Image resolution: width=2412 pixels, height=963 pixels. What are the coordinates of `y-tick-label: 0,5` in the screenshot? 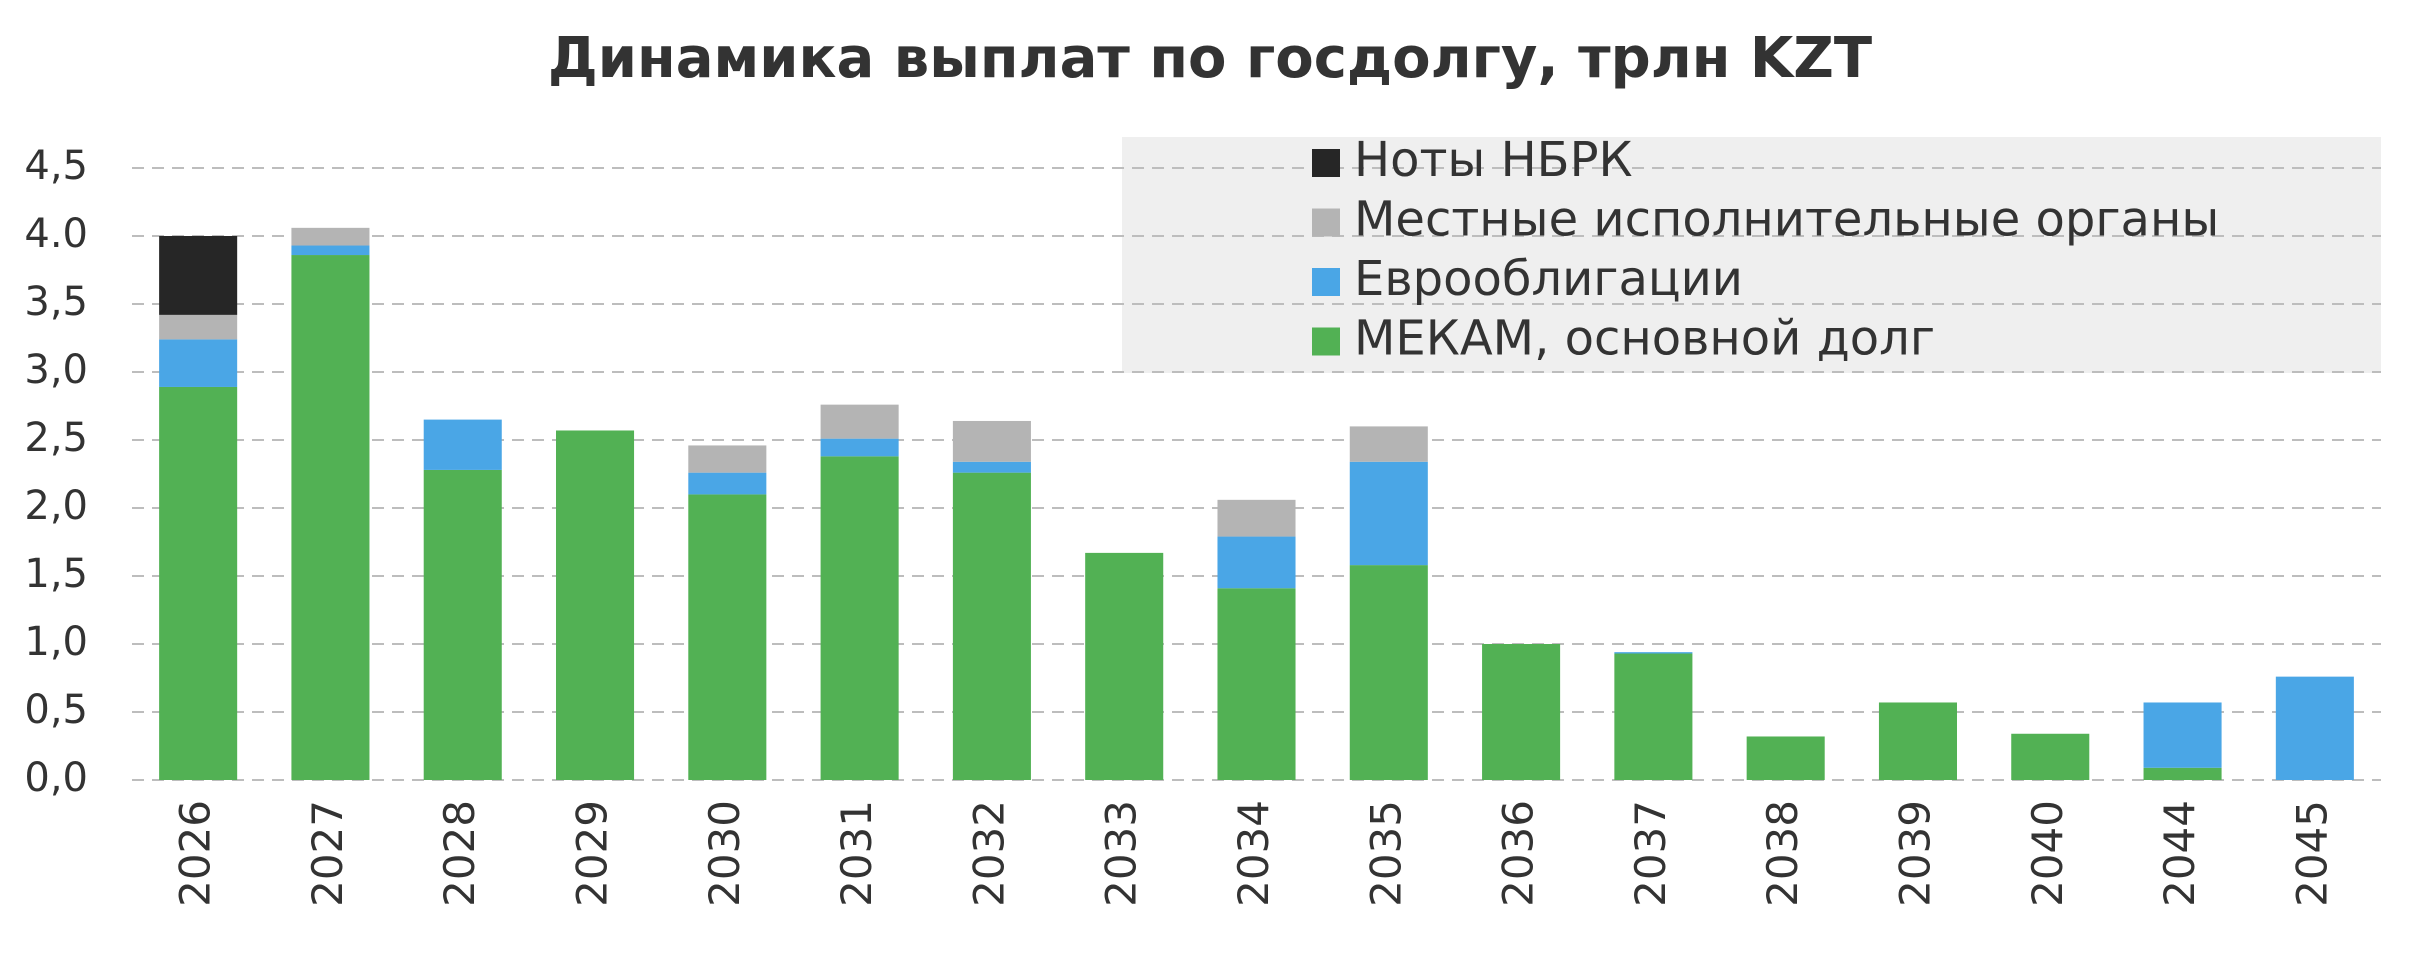 It's located at (56, 710).